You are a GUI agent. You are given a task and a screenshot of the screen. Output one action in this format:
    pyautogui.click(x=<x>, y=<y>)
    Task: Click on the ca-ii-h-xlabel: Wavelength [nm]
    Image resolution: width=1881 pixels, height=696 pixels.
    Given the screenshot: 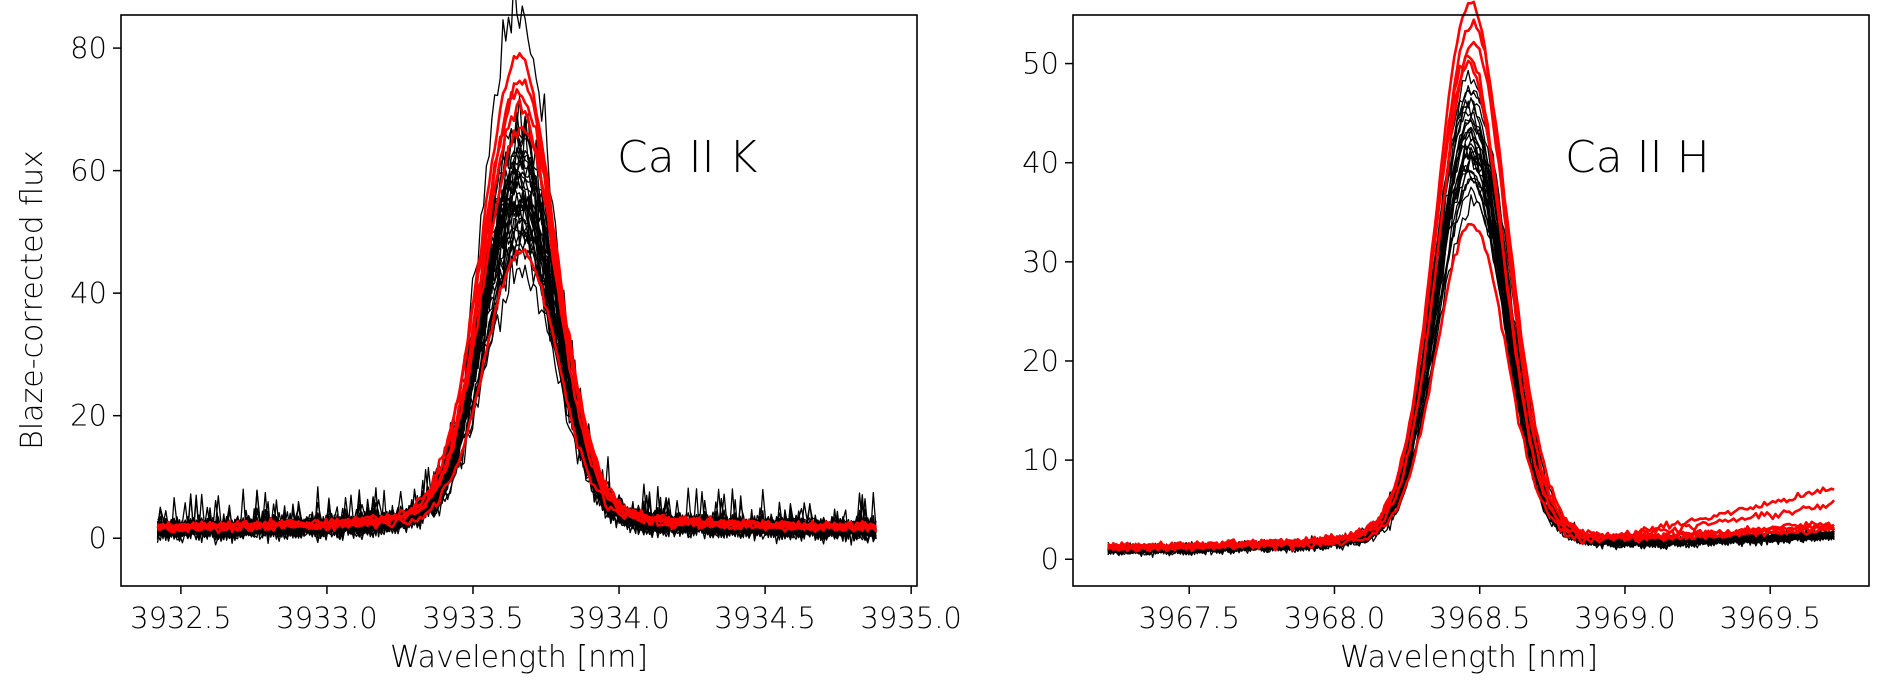 What is the action you would take?
    pyautogui.click(x=1469, y=657)
    